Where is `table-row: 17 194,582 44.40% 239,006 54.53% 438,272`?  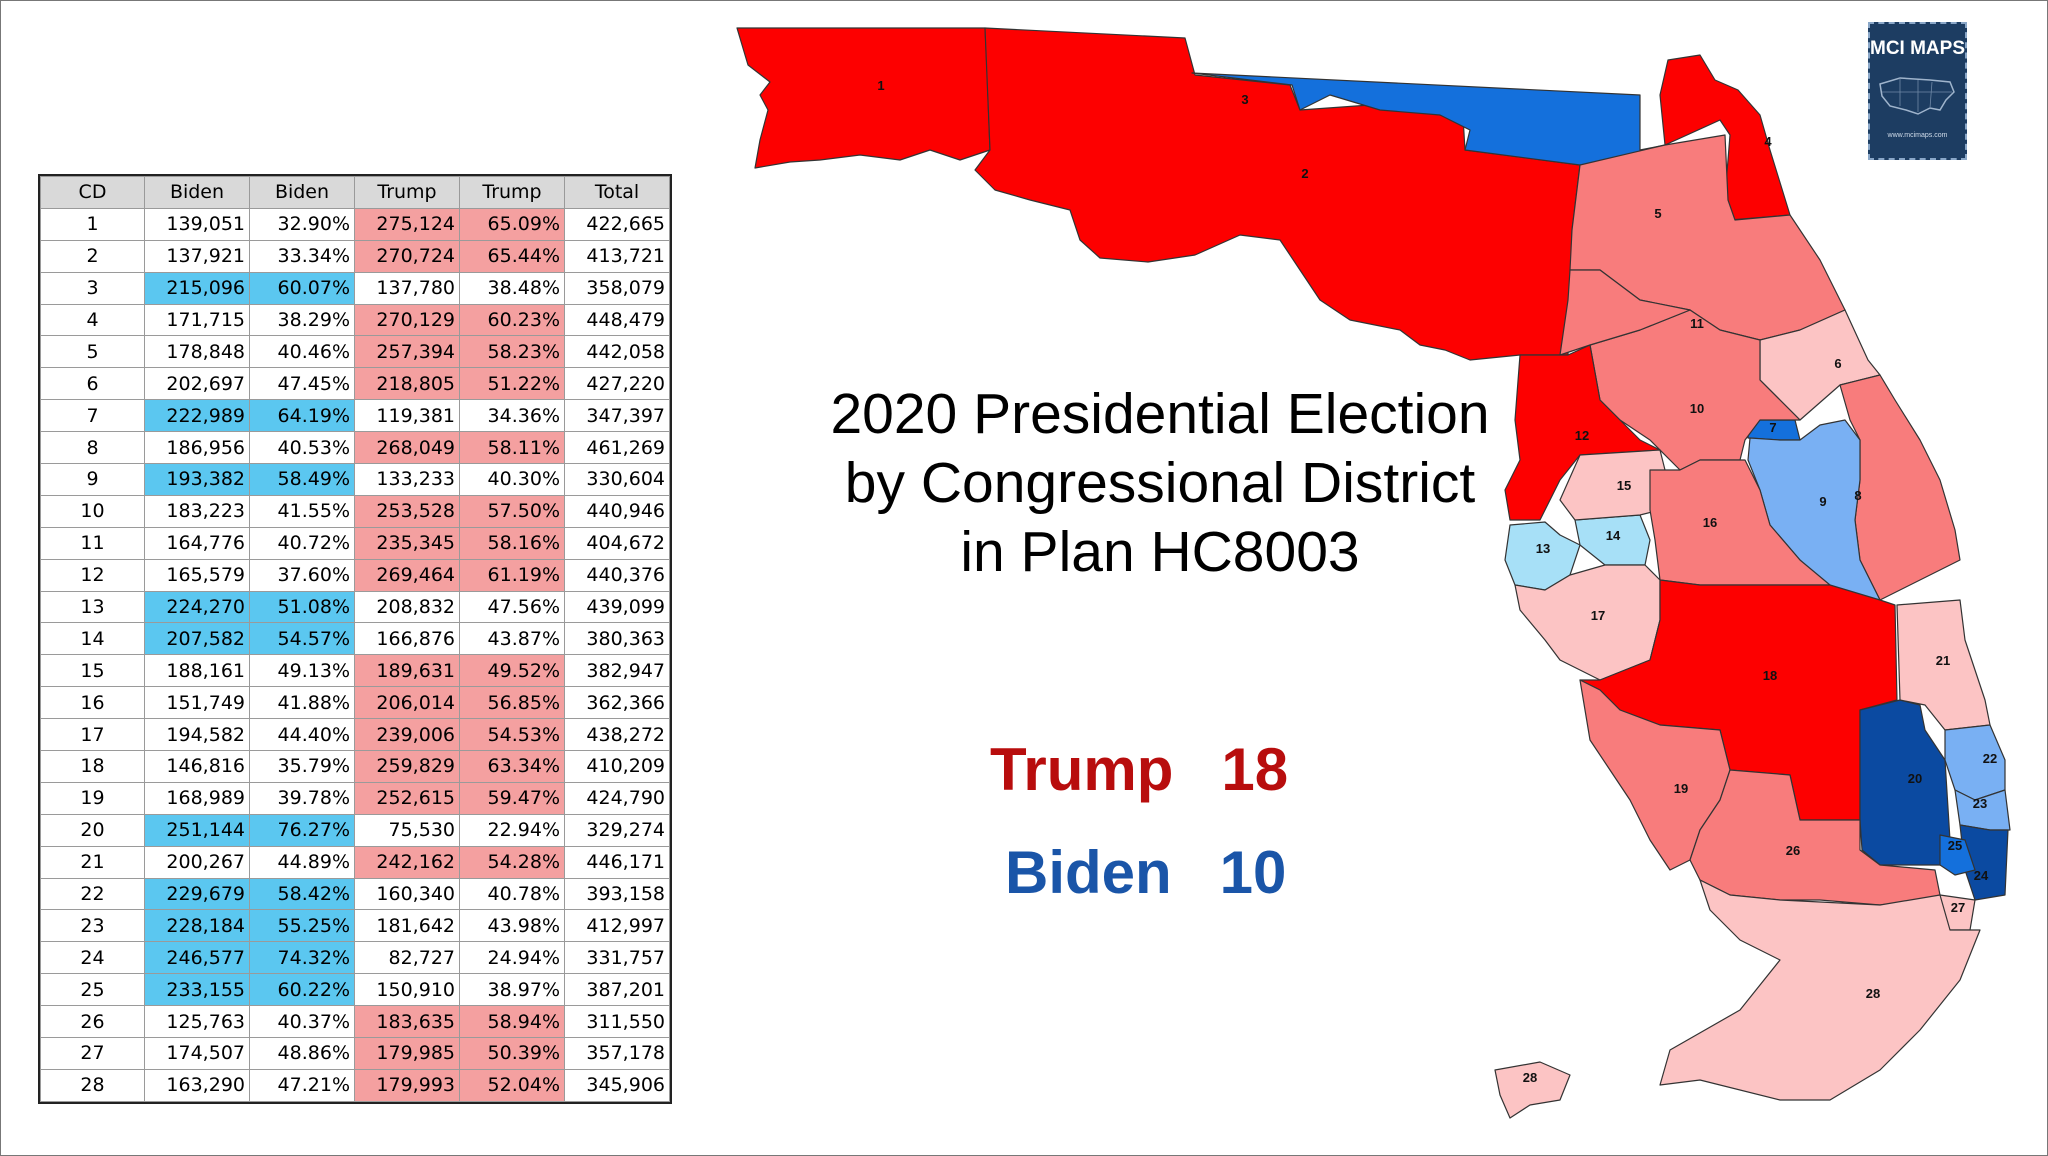 table-row: 17 194,582 44.40% 239,006 54.53% 438,272 is located at coordinates (355, 735).